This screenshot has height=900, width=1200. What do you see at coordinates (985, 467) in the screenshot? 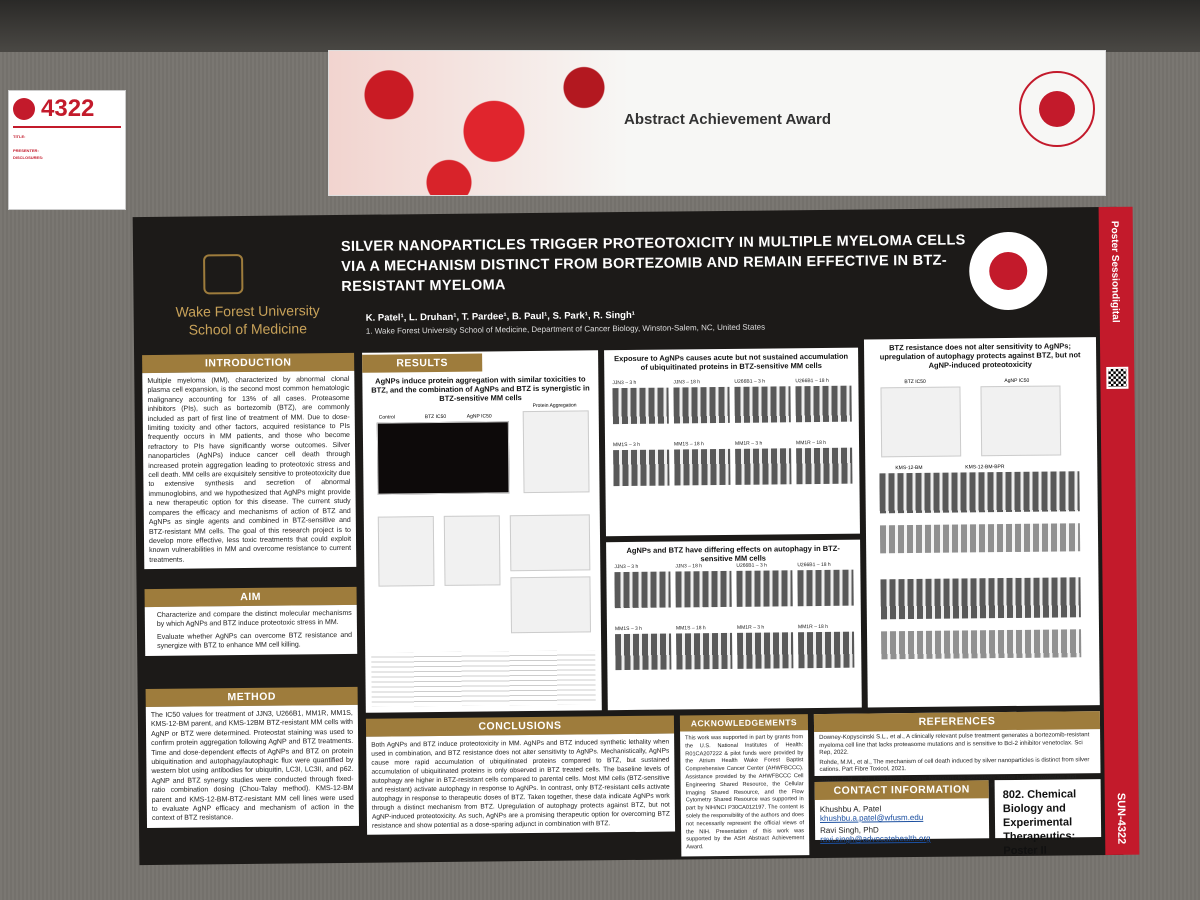
I see `label-kms12bm-bpr: KMS-12-BM-BPR` at bounding box center [985, 467].